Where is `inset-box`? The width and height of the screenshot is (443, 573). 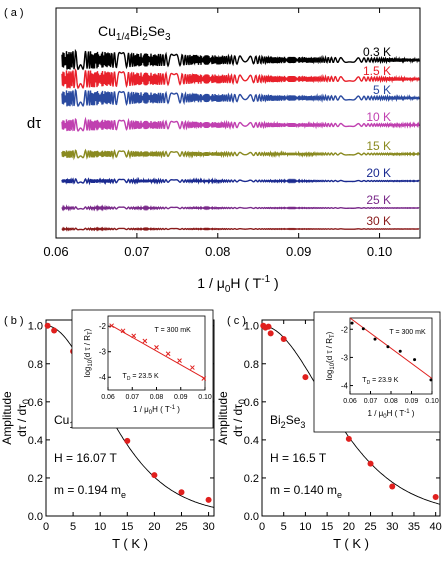
inset-box is located at coordinates (377, 372).